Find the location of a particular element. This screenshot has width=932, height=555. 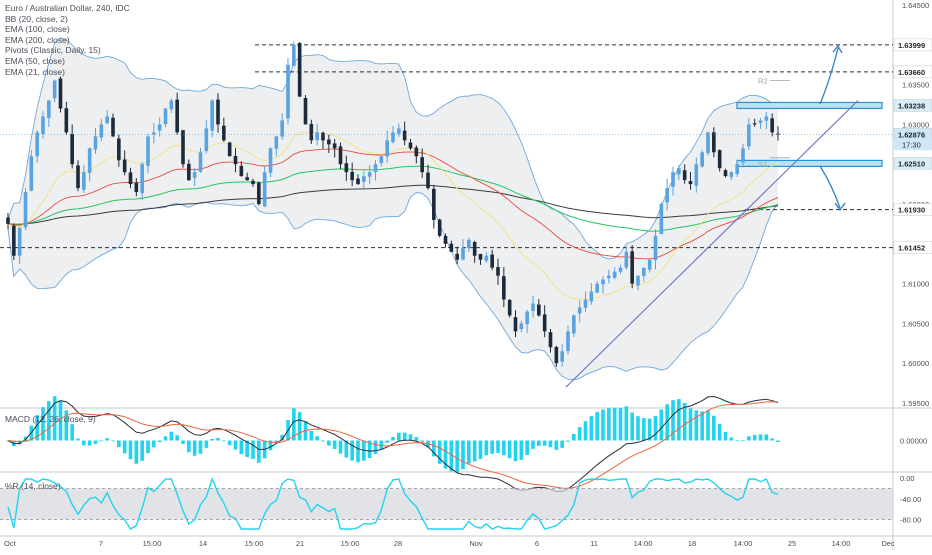

williams-r-label: %R (14, close) is located at coordinates (33, 486).